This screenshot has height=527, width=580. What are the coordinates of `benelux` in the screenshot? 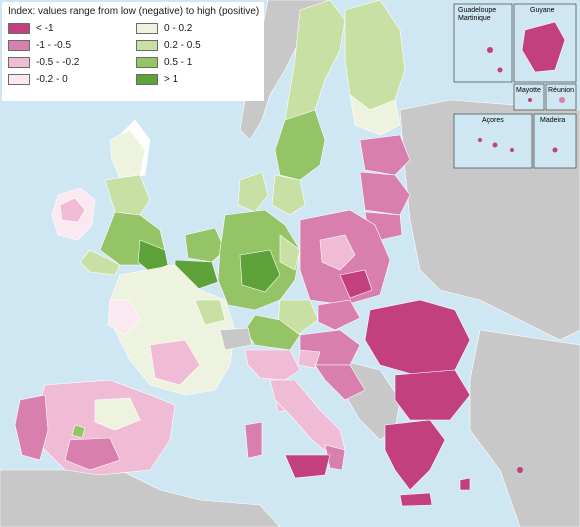 It's located at (200, 259).